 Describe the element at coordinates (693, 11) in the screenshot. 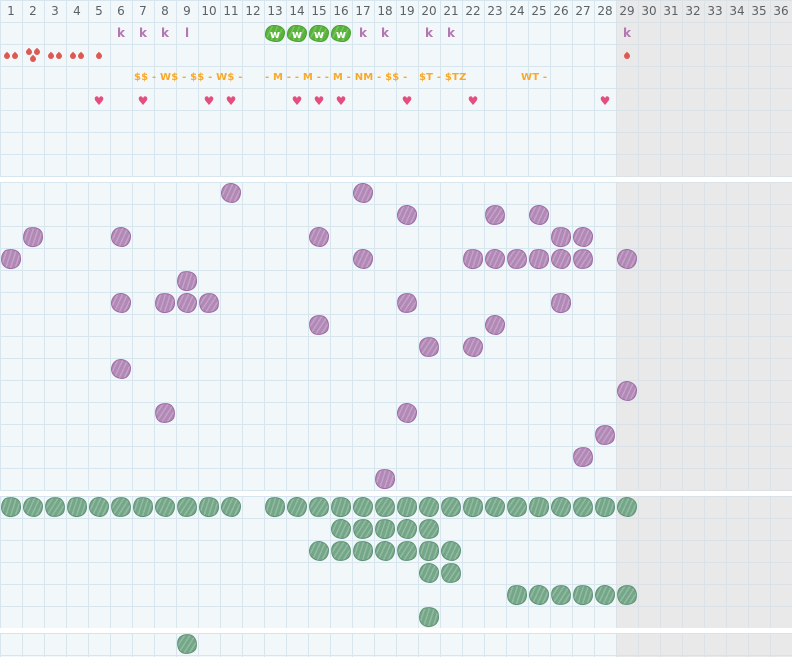

I see `week-number-label: 32` at that location.